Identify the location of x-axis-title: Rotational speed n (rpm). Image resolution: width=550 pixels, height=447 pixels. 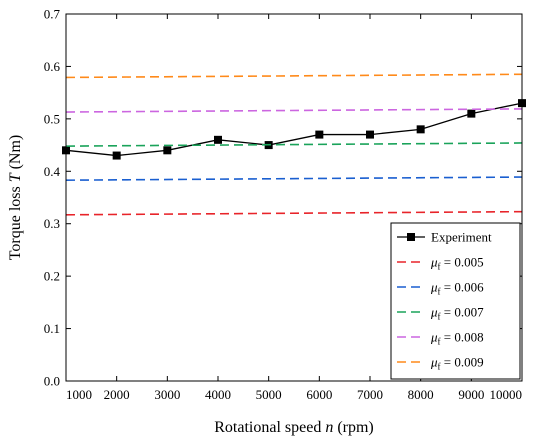
(294, 427).